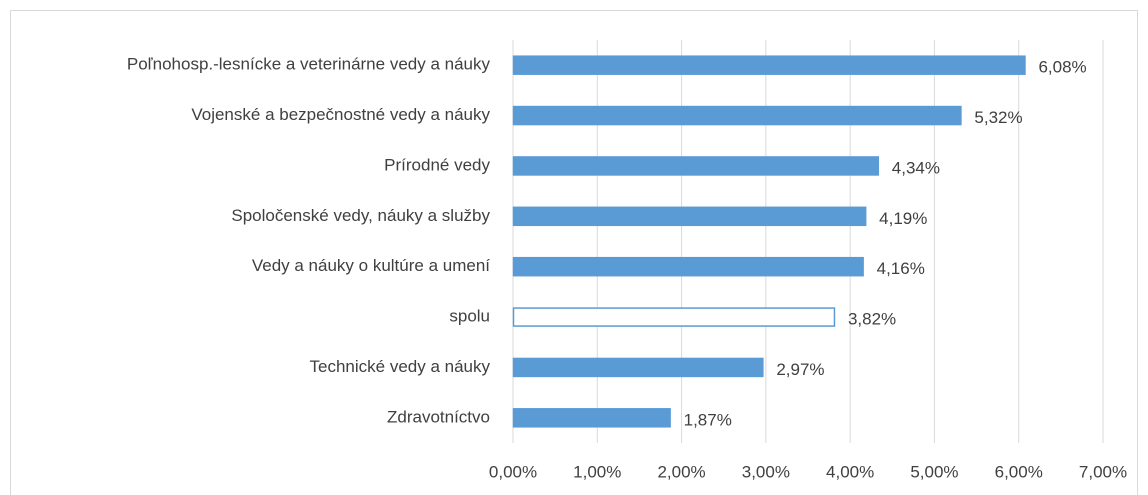 The image size is (1148, 495). Describe the element at coordinates (872, 319) in the screenshot. I see `data-label: 3,82%` at that location.